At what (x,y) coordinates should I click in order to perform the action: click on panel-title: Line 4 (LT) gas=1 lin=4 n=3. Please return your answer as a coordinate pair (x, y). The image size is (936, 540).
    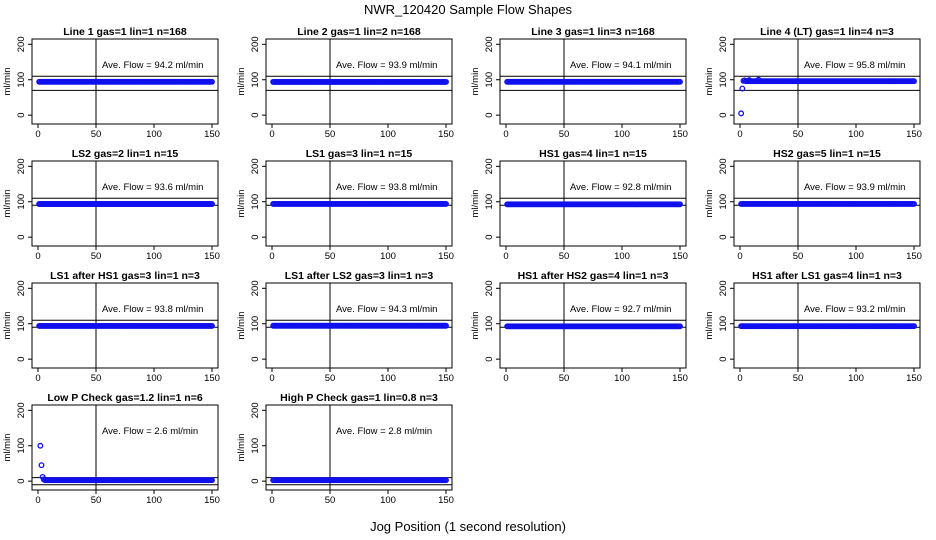
    Looking at the image, I should click on (827, 32).